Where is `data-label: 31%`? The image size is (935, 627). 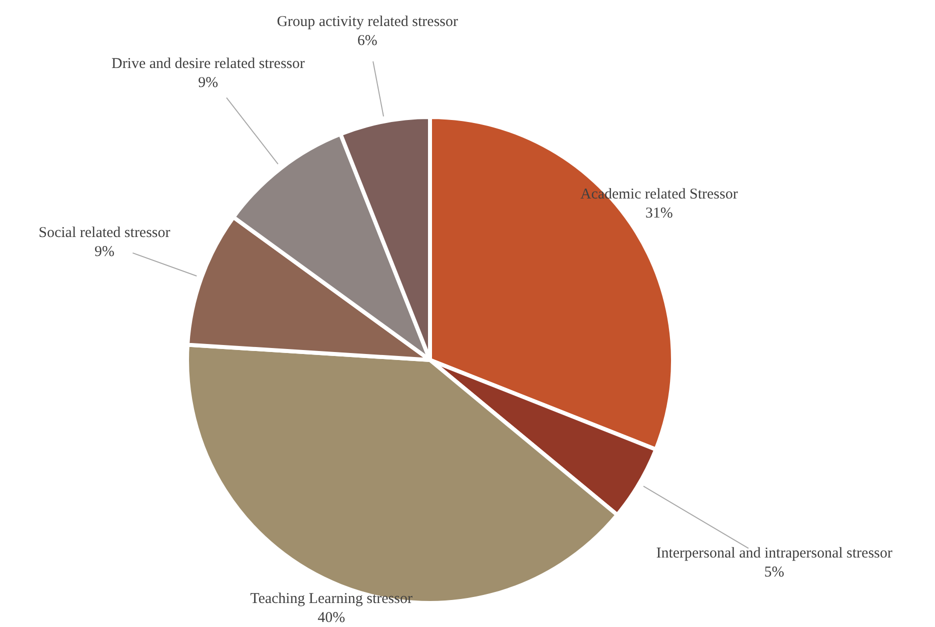 data-label: 31% is located at coordinates (659, 213).